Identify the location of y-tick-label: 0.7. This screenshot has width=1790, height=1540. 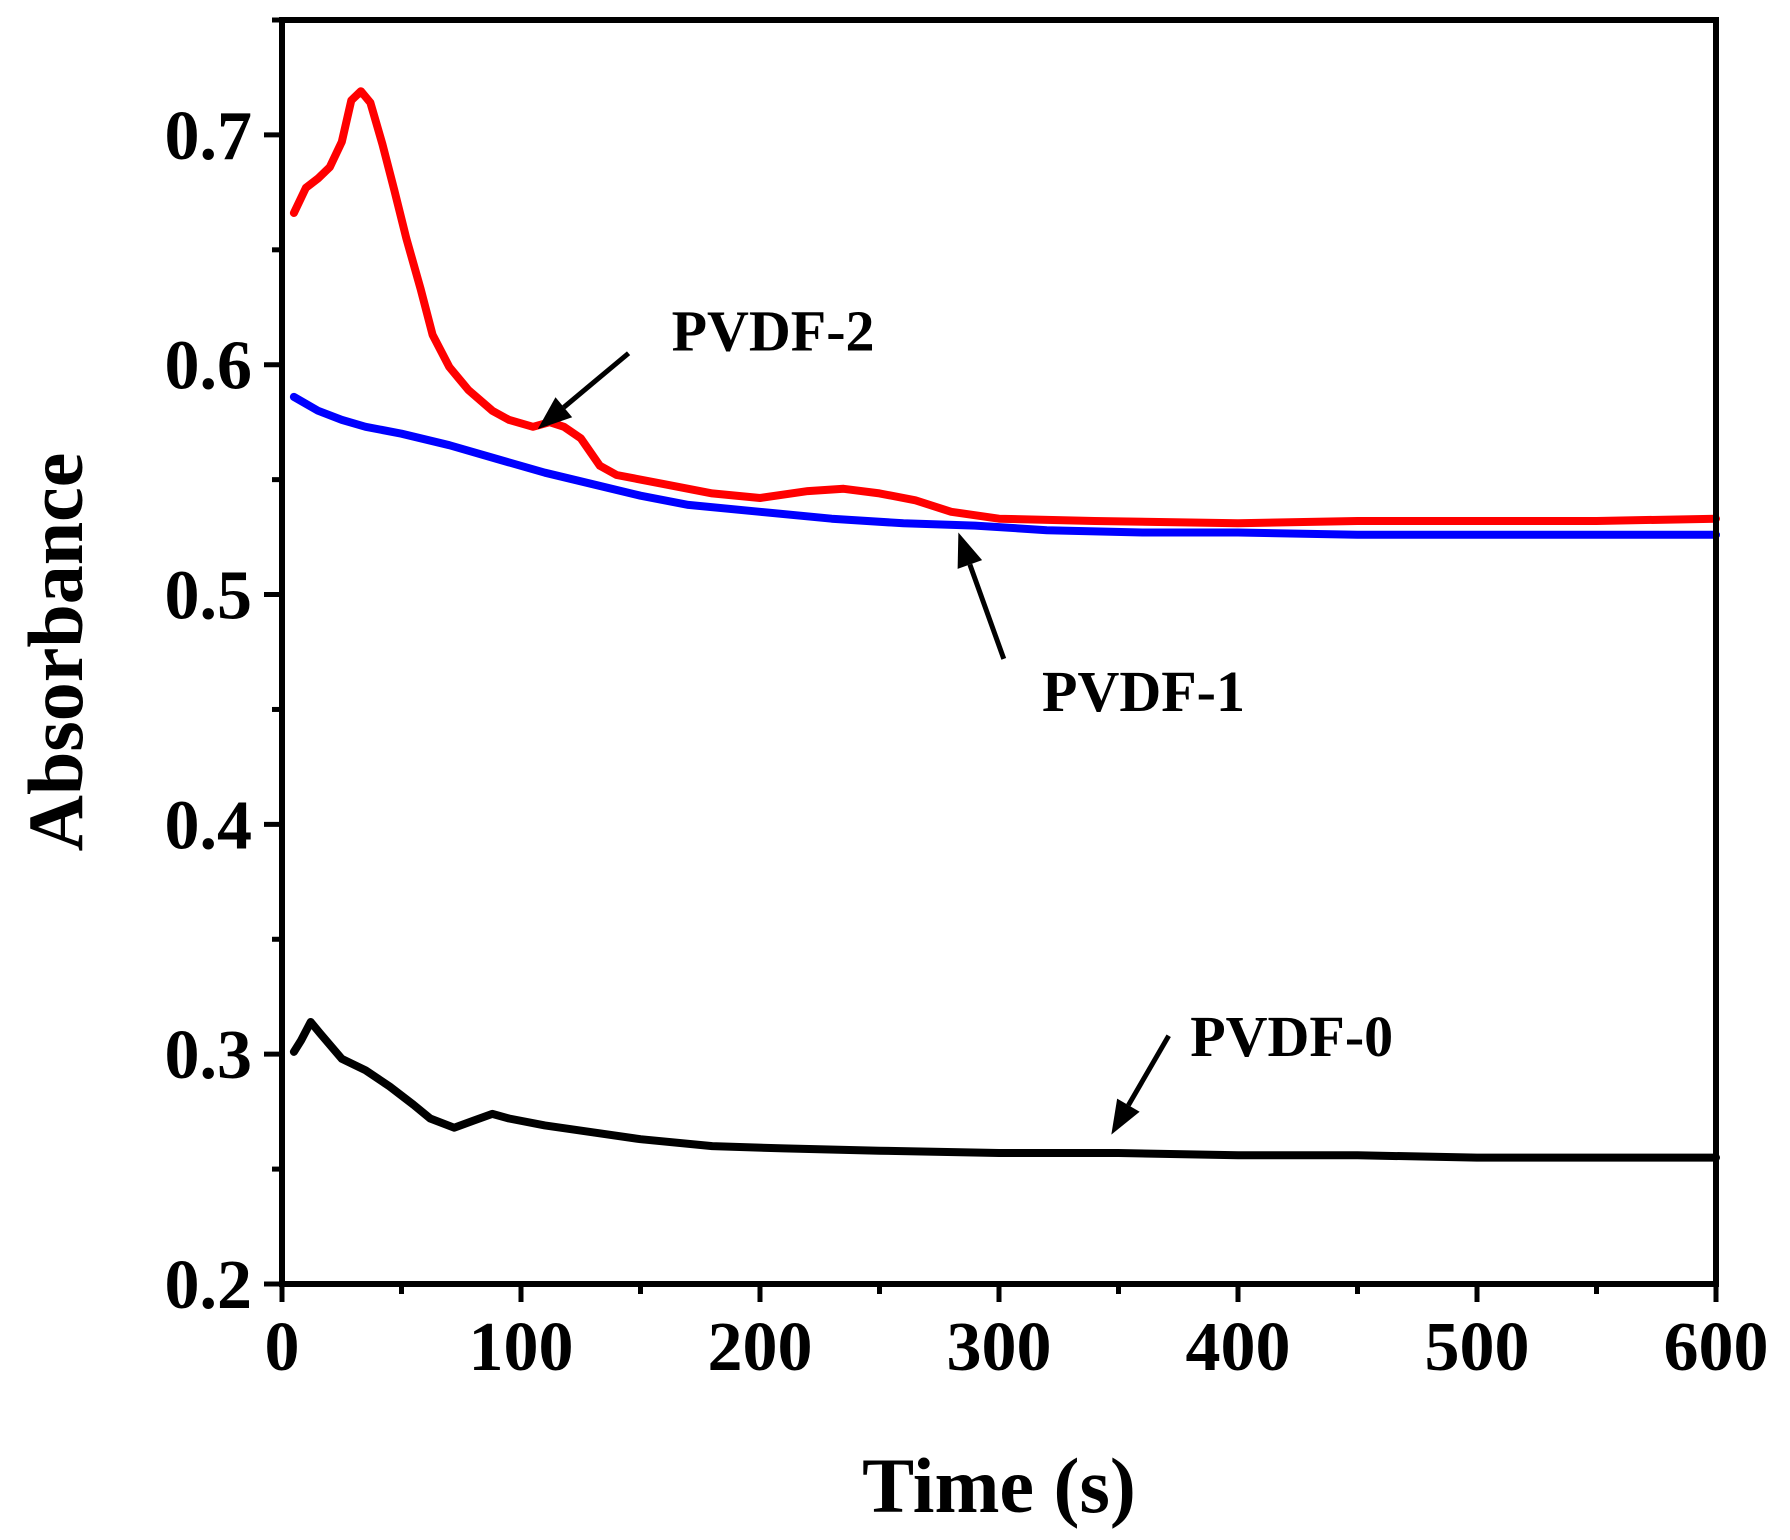
(209, 136).